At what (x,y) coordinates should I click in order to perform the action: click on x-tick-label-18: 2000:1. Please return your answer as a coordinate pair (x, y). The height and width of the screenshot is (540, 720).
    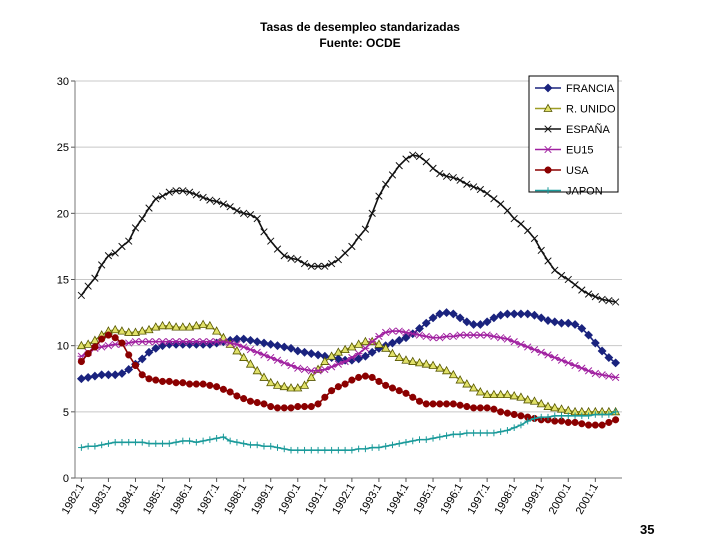
    Looking at the image, I should click on (560, 499).